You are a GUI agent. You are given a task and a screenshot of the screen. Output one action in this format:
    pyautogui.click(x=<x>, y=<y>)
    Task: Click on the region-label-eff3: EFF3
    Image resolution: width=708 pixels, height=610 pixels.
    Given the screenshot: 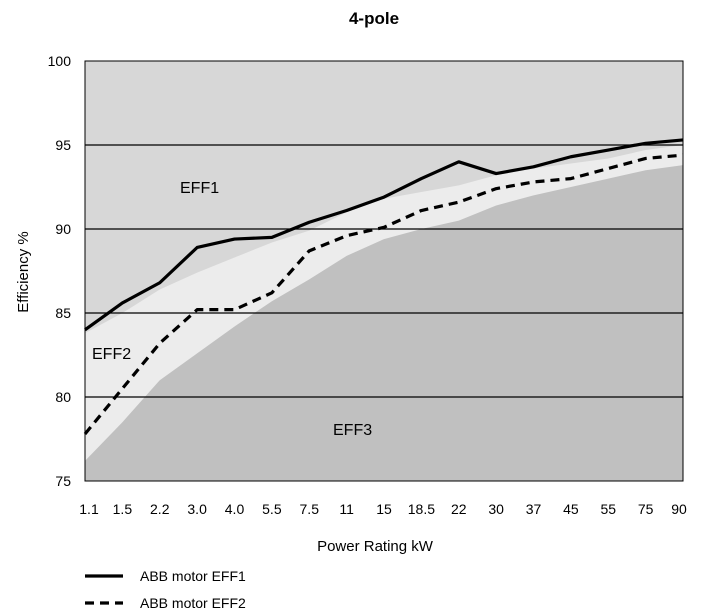 What is the action you would take?
    pyautogui.click(x=352, y=430)
    